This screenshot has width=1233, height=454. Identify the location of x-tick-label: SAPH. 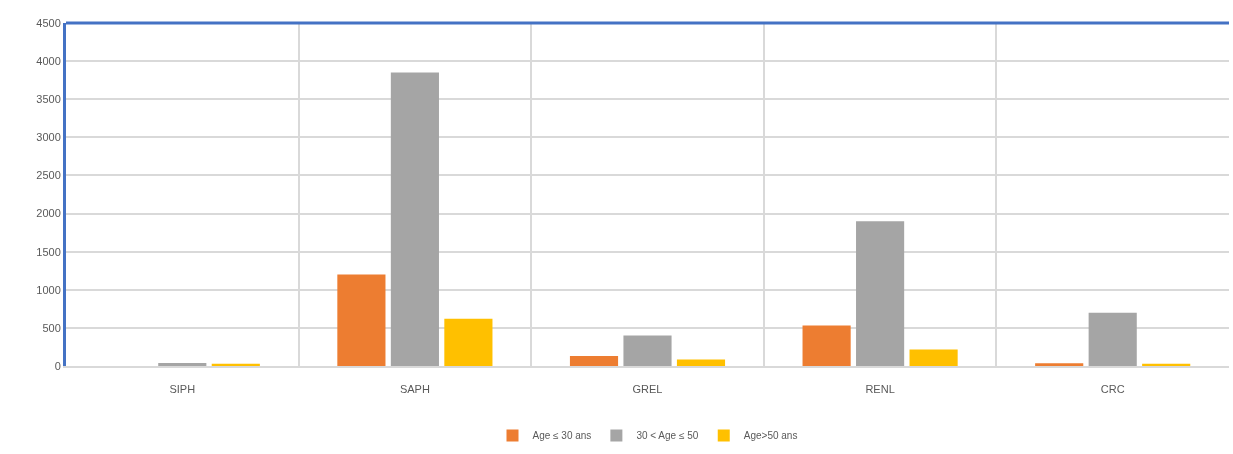
(414, 389).